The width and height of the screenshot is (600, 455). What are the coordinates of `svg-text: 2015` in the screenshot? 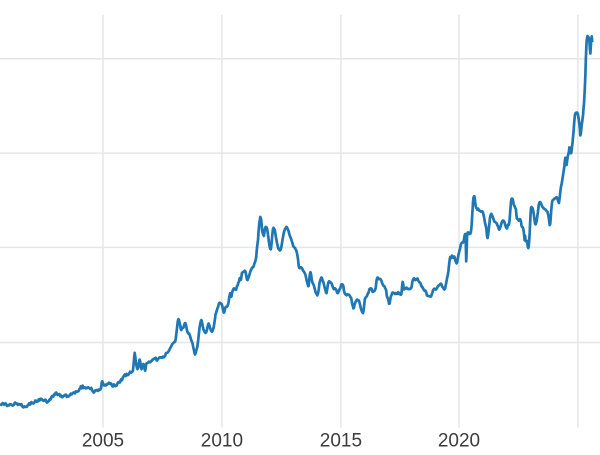 It's located at (341, 440).